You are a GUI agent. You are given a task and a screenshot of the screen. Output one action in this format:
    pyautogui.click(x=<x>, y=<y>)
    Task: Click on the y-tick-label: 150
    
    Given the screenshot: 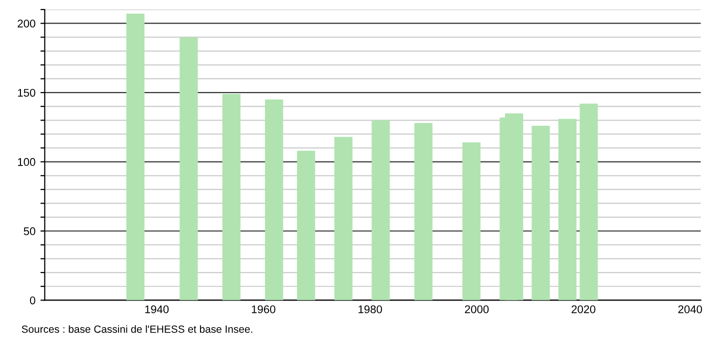 What is the action you would take?
    pyautogui.click(x=27, y=92)
    